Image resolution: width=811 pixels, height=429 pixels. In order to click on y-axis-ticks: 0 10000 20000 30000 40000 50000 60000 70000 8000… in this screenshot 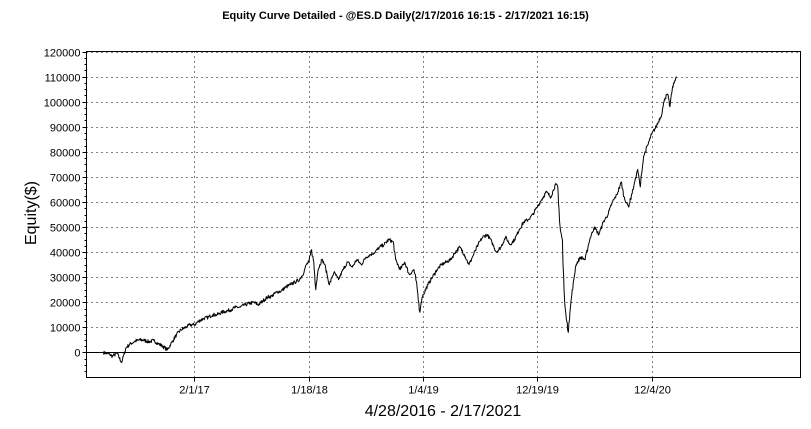, I will do `click(65, 210)`.